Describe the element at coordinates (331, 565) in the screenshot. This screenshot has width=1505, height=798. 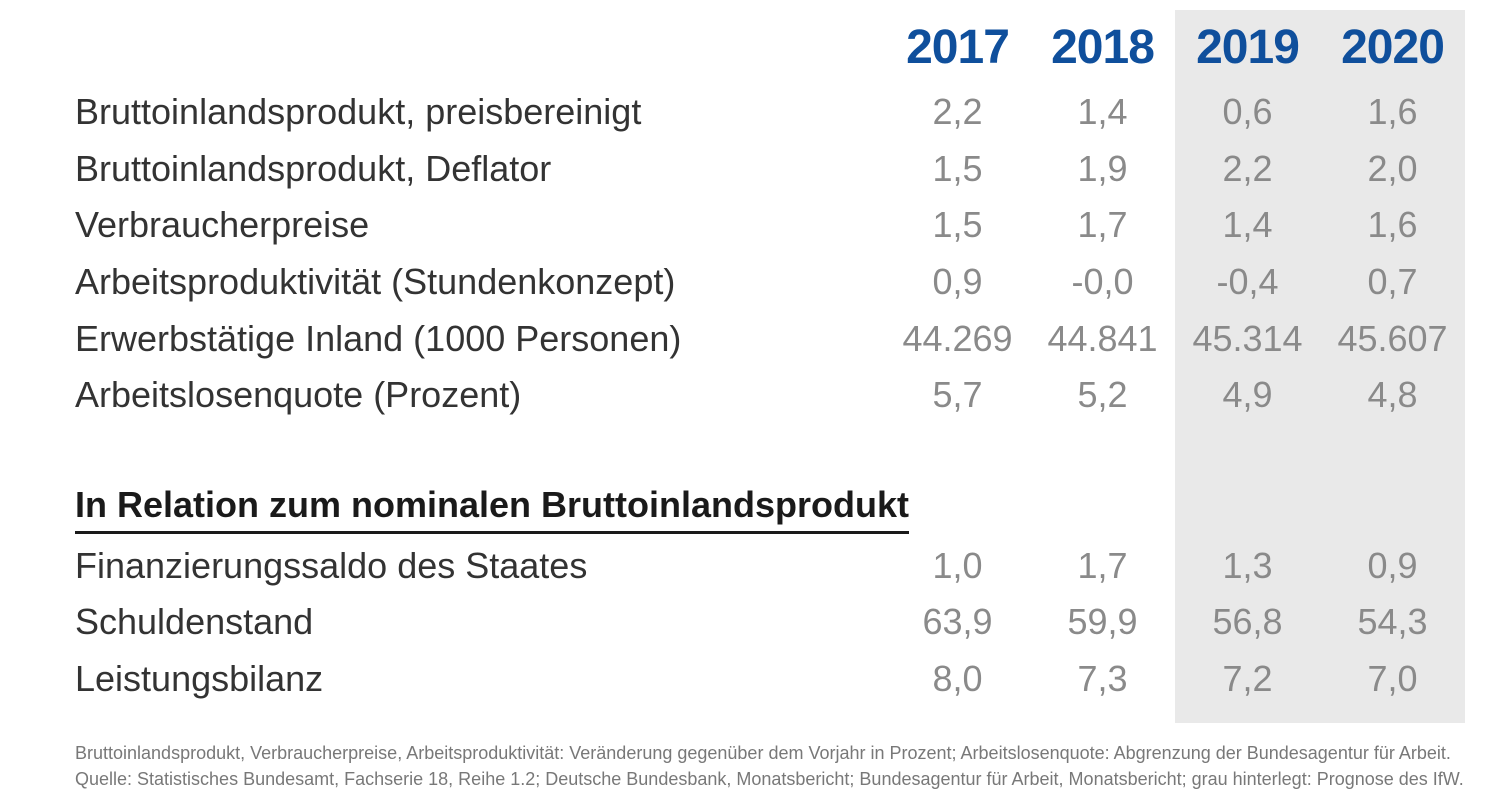
I see `row-label: Finanzierungssaldo des Staates` at that location.